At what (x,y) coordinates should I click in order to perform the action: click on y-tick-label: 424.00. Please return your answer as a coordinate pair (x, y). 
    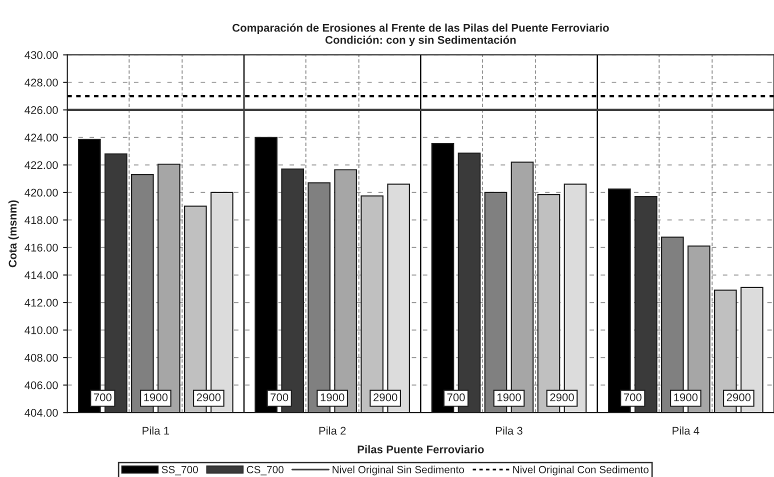
    Looking at the image, I should click on (41, 138).